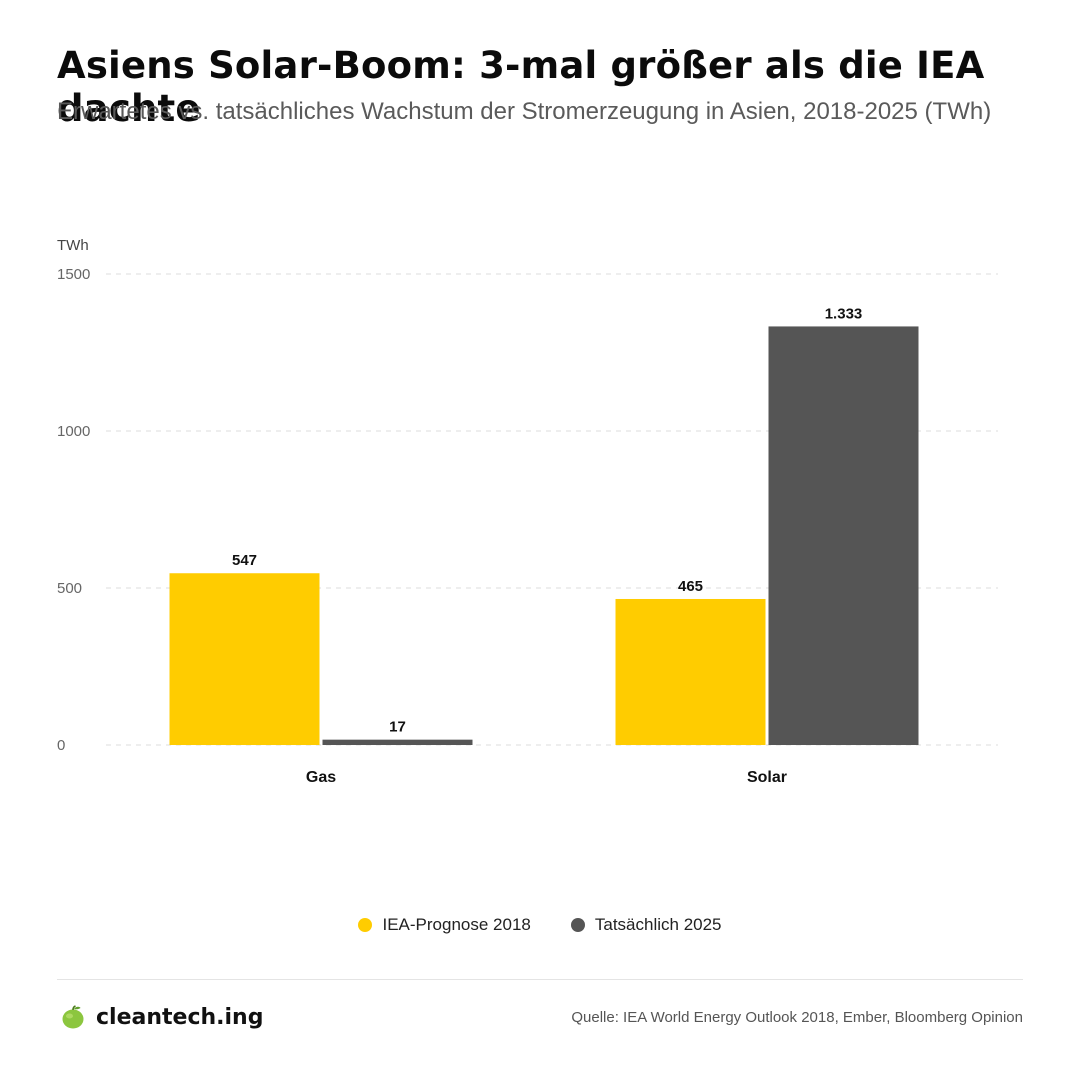 The height and width of the screenshot is (1080, 1080). What do you see at coordinates (540, 979) in the screenshot?
I see `footer-divider` at bounding box center [540, 979].